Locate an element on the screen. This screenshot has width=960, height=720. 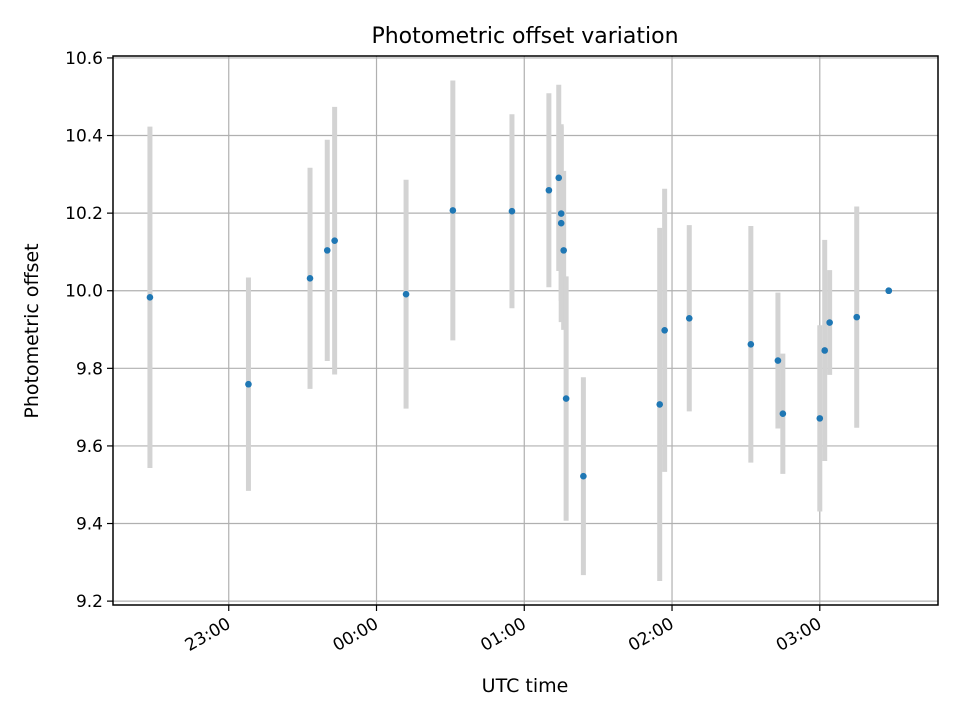
x-axis-label: UTC time is located at coordinates (525, 686).